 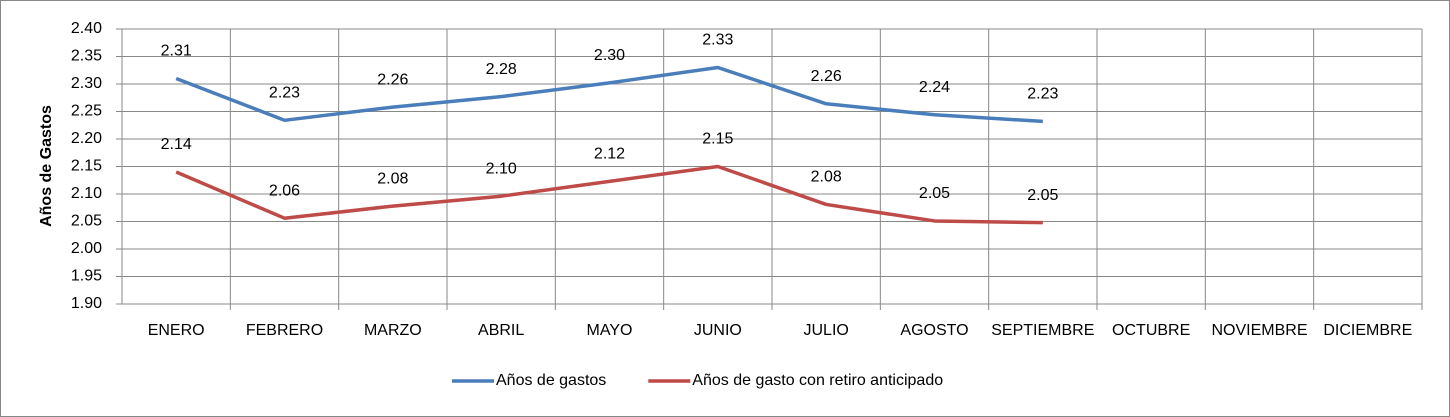 What do you see at coordinates (86, 138) in the screenshot?
I see `y-tick-label: 2.20` at bounding box center [86, 138].